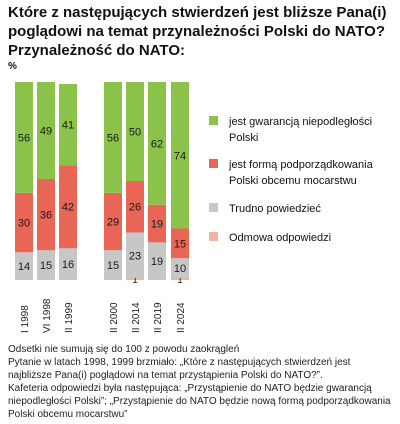  I want to click on data-label: 23, so click(135, 256).